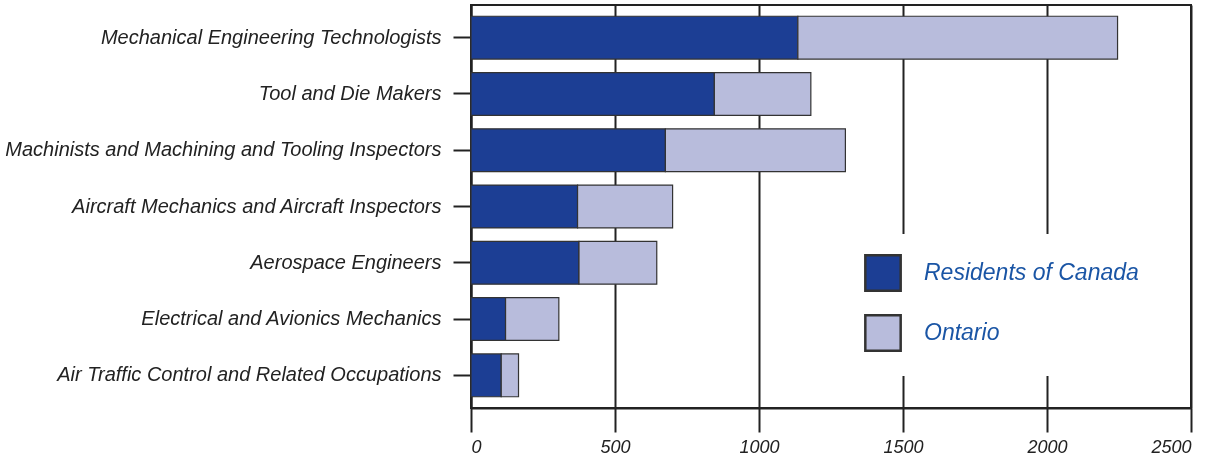 This screenshot has height=466, width=1222. Describe the element at coordinates (345, 261) in the screenshot. I see `y-tick-label: Aerospace Engineers` at that location.